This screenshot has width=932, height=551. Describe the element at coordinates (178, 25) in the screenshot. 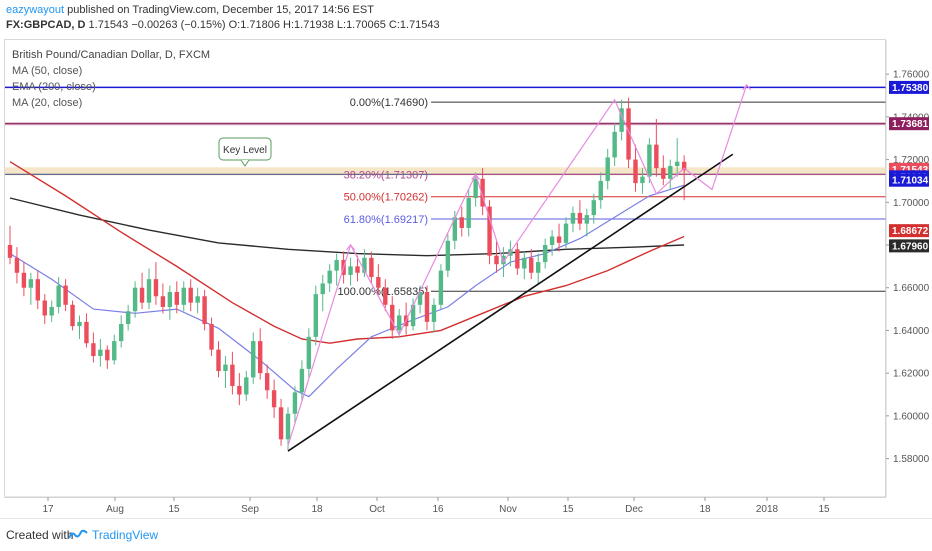

I see `price-change: −0.00263 (−0.15%)` at that location.